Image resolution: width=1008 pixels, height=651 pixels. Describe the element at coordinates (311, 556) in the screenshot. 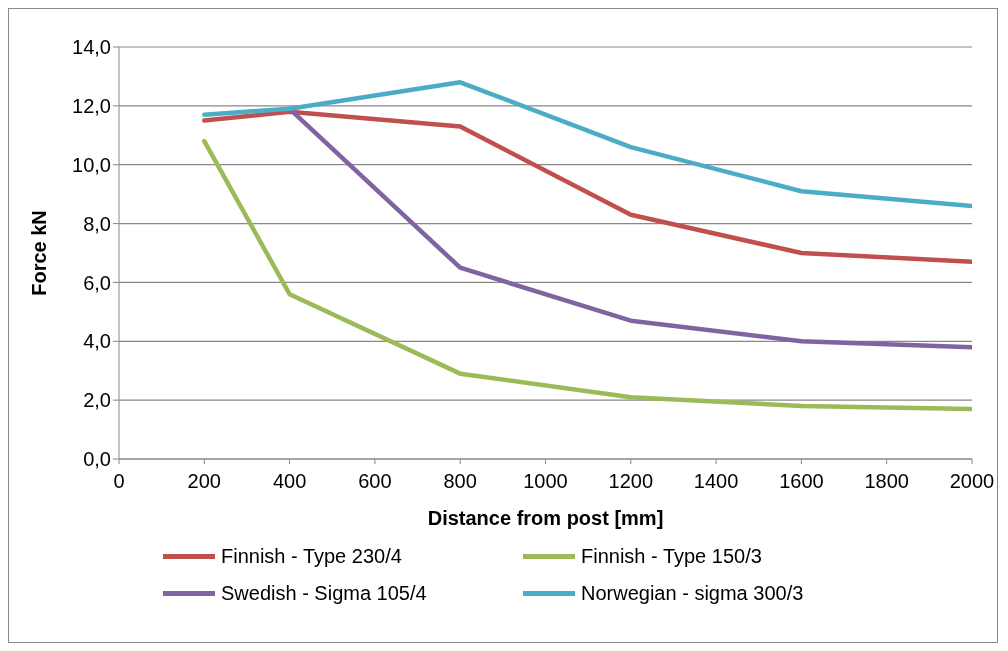

I see `legend-label: Finnish - Type 230/4` at that location.